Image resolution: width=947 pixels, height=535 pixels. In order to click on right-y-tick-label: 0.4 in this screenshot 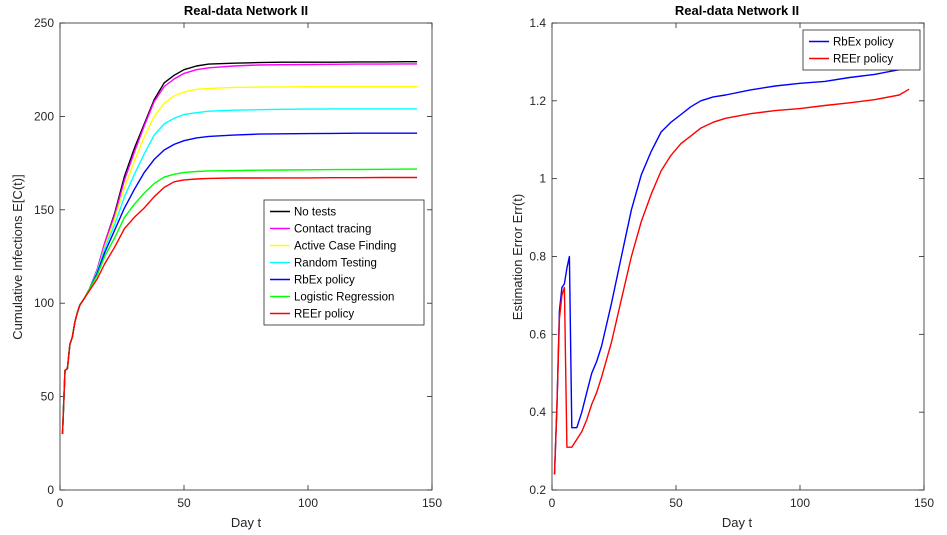, I will do `click(537, 412)`.